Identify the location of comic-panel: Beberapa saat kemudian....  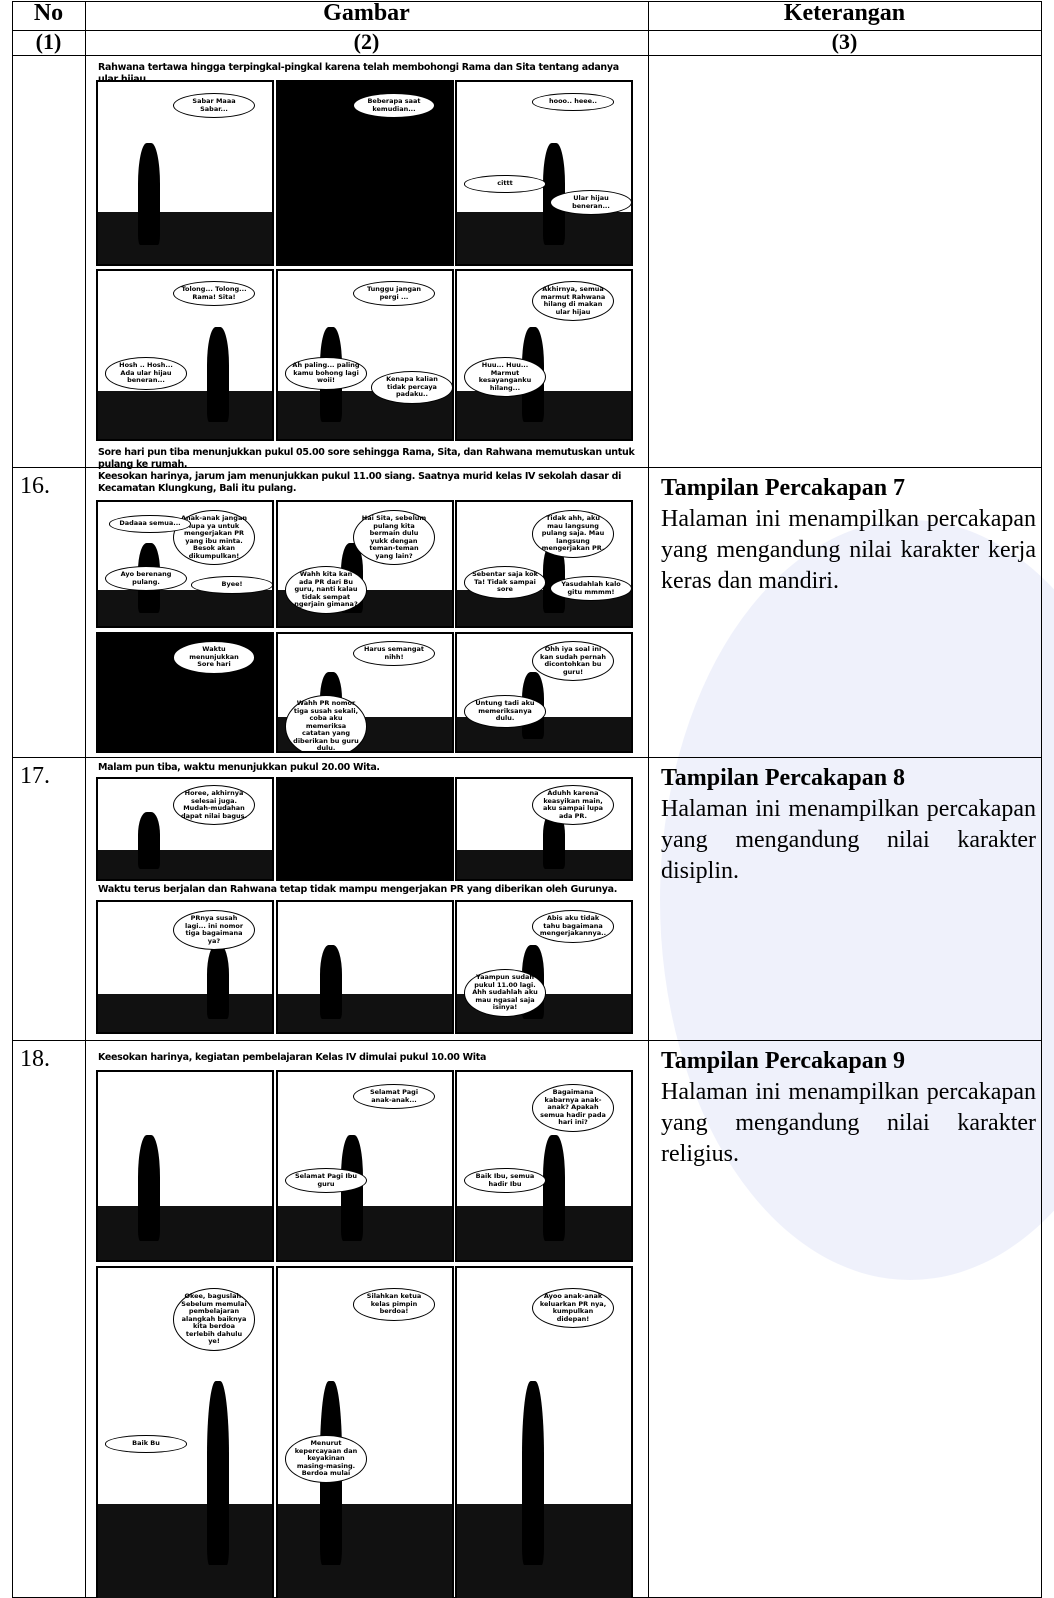
(365, 173).